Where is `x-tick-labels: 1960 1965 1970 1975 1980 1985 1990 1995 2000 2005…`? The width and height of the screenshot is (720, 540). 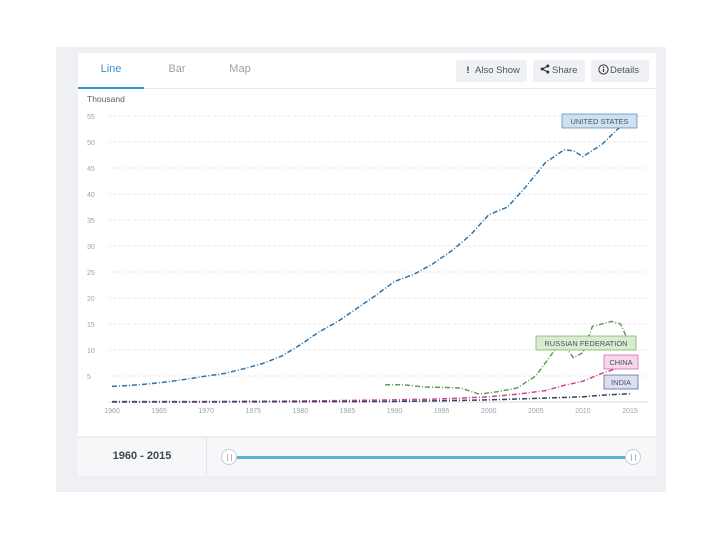 x-tick-labels: 1960 1965 1970 1975 1980 1985 1990 1995 2000 2005… is located at coordinates (371, 411).